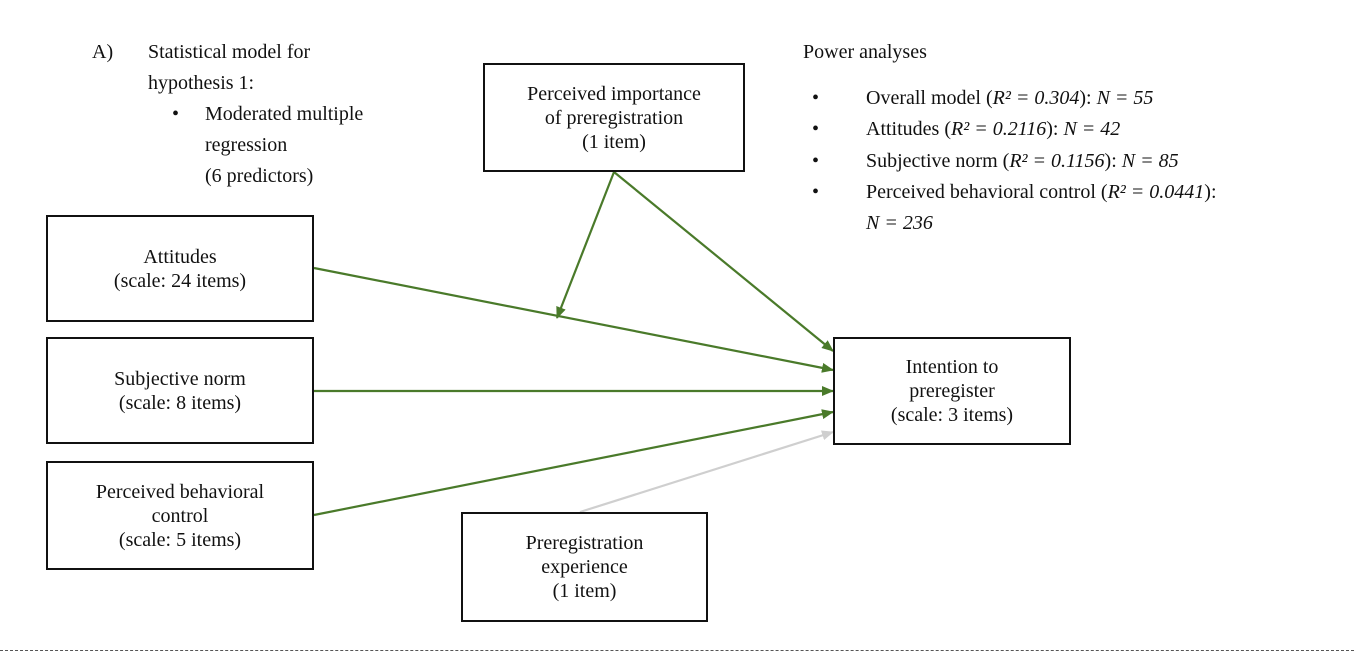 Image resolution: width=1354 pixels, height=654 pixels. Describe the element at coordinates (103, 52) in the screenshot. I see `panel-label: A)` at that location.